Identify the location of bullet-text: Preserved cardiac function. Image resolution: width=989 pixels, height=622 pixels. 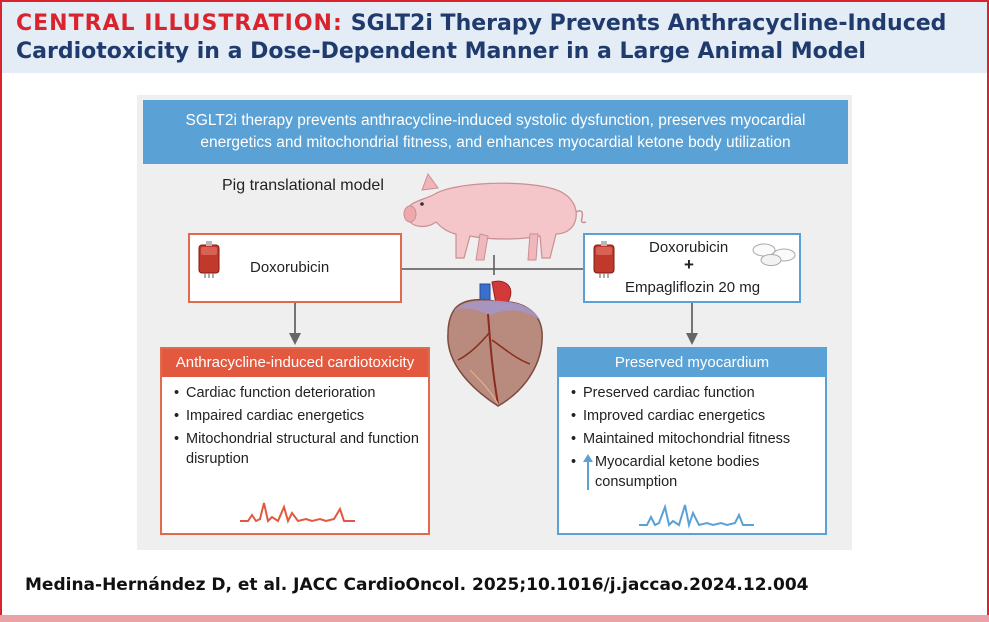
(669, 393).